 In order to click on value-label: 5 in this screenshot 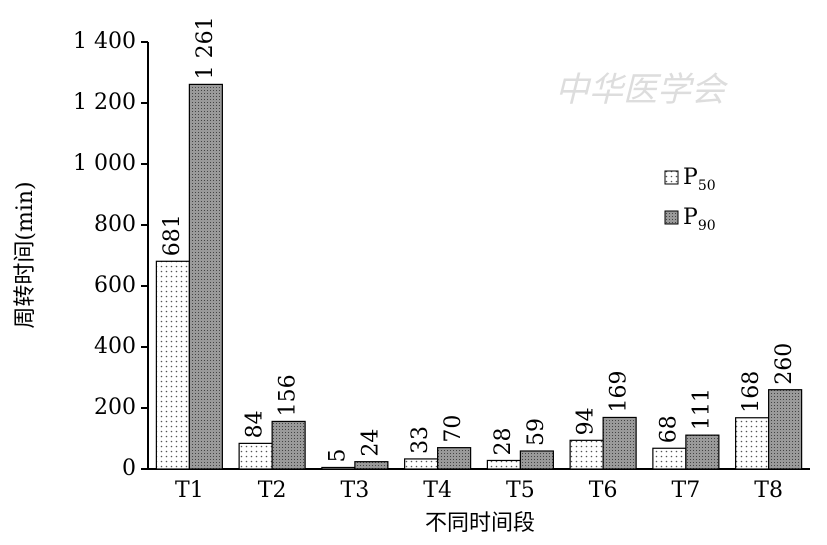, I will do `click(337, 455)`.